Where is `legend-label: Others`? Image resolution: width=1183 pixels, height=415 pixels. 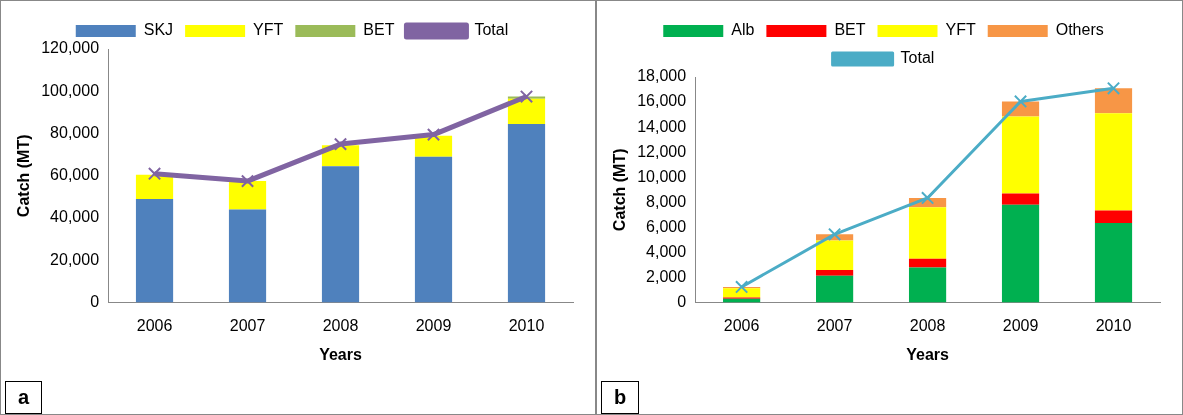
legend-label: Others is located at coordinates (1079, 30).